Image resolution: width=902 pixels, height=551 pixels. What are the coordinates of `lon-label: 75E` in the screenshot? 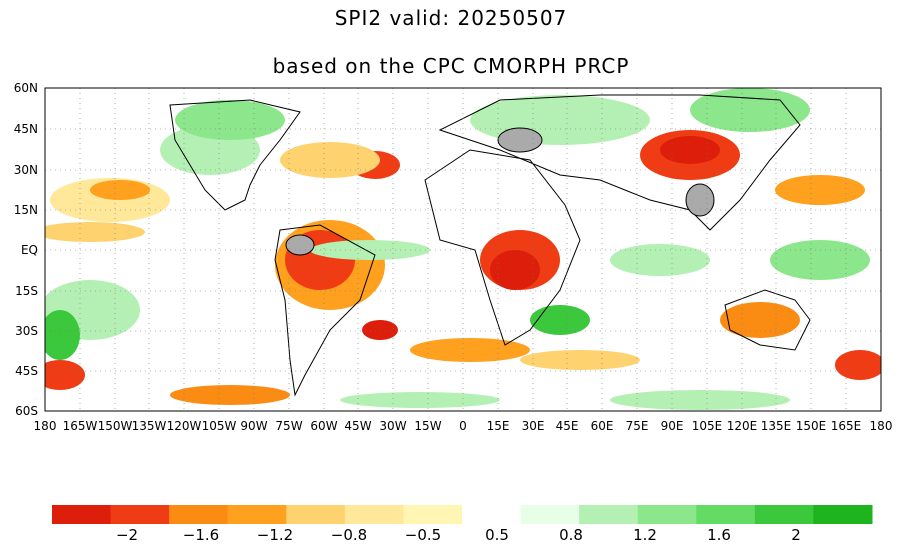 It's located at (637, 426).